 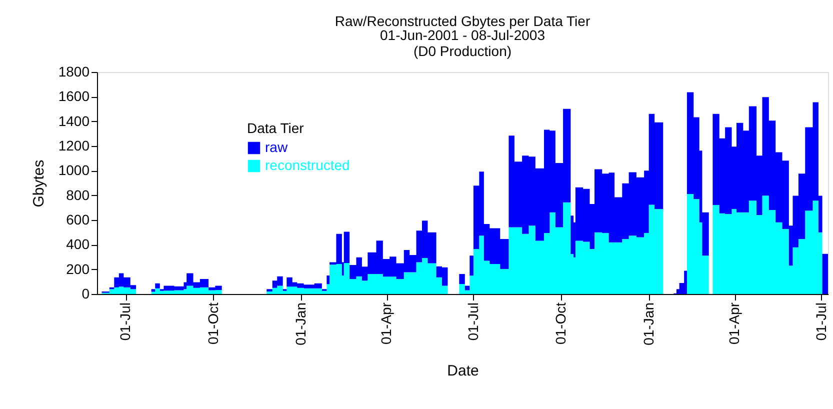 What do you see at coordinates (463, 371) in the screenshot?
I see `x-axis-title: Date` at bounding box center [463, 371].